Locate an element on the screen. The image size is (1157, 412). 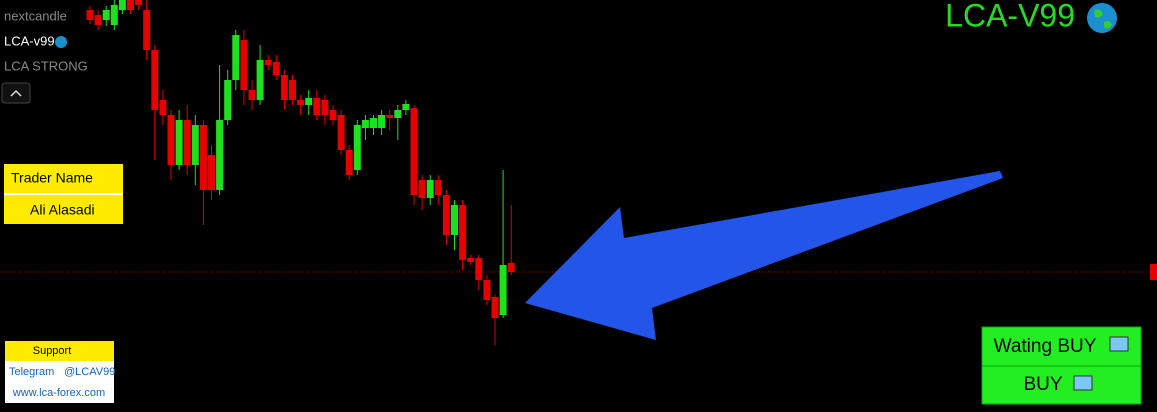
signal: BUY is located at coordinates (1042, 384).